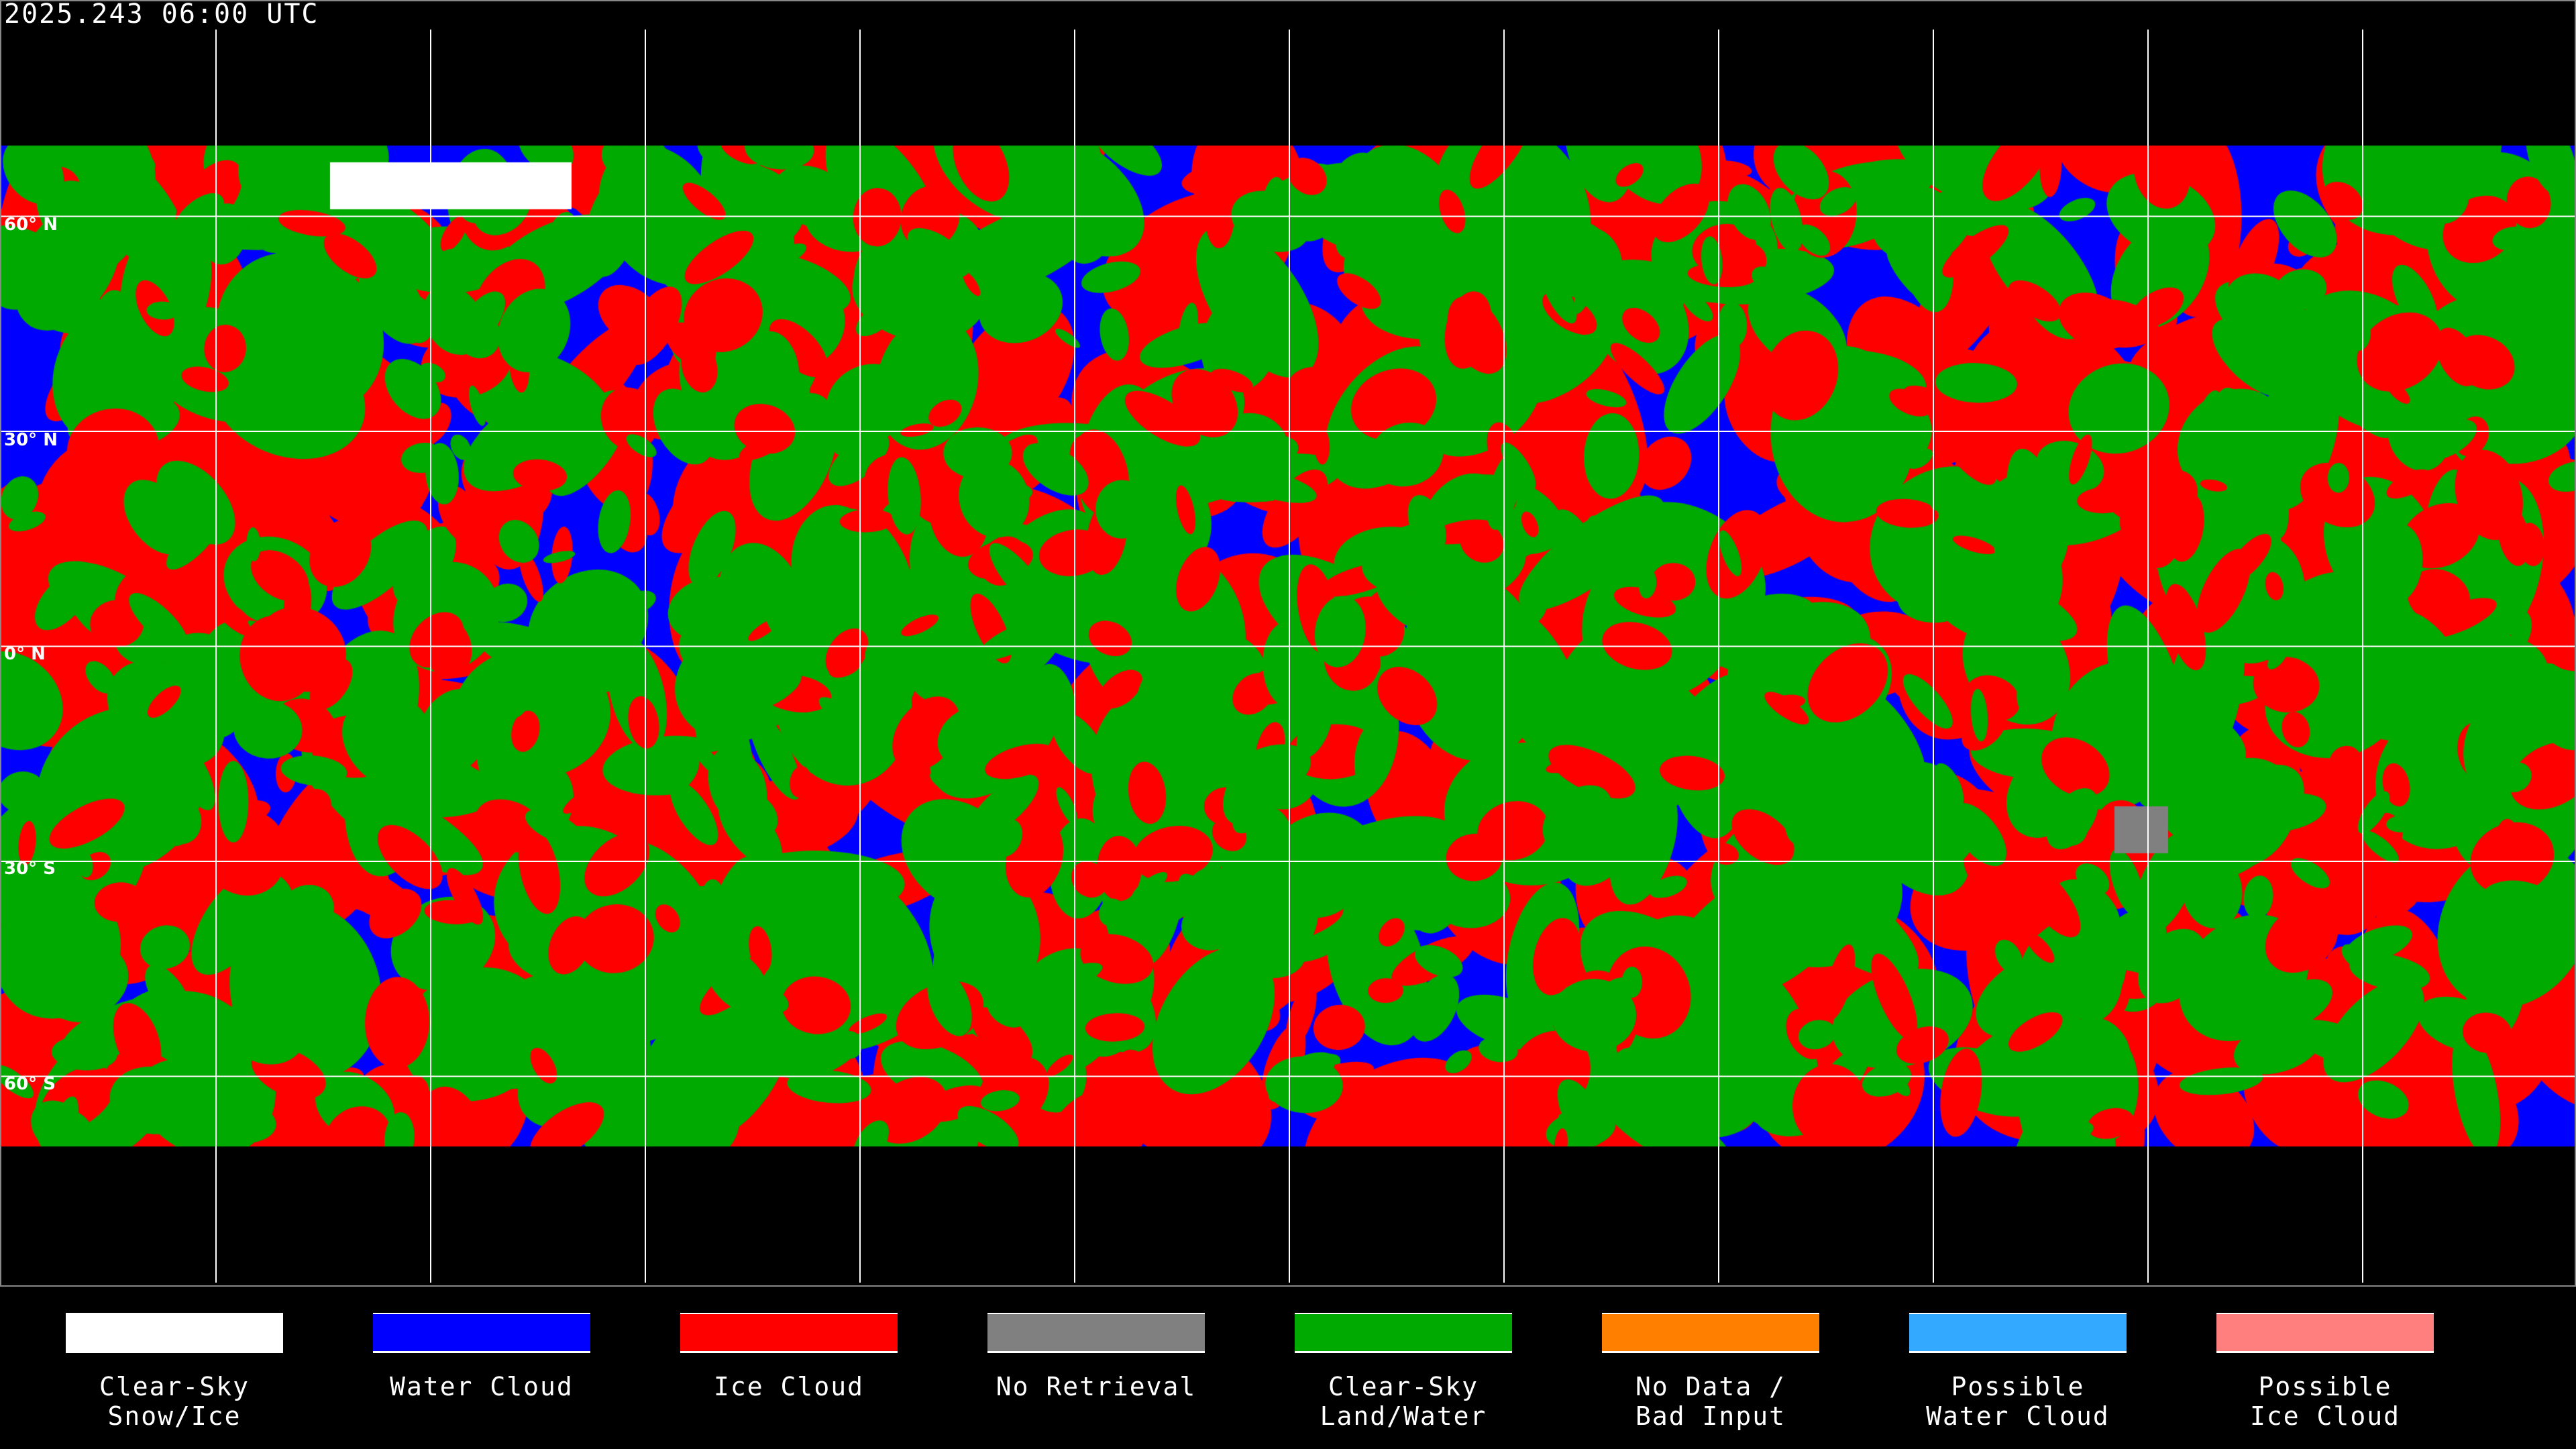  Describe the element at coordinates (161, 15) in the screenshot. I see `timestamp-title: 2025.243 06:00 UTC` at that location.